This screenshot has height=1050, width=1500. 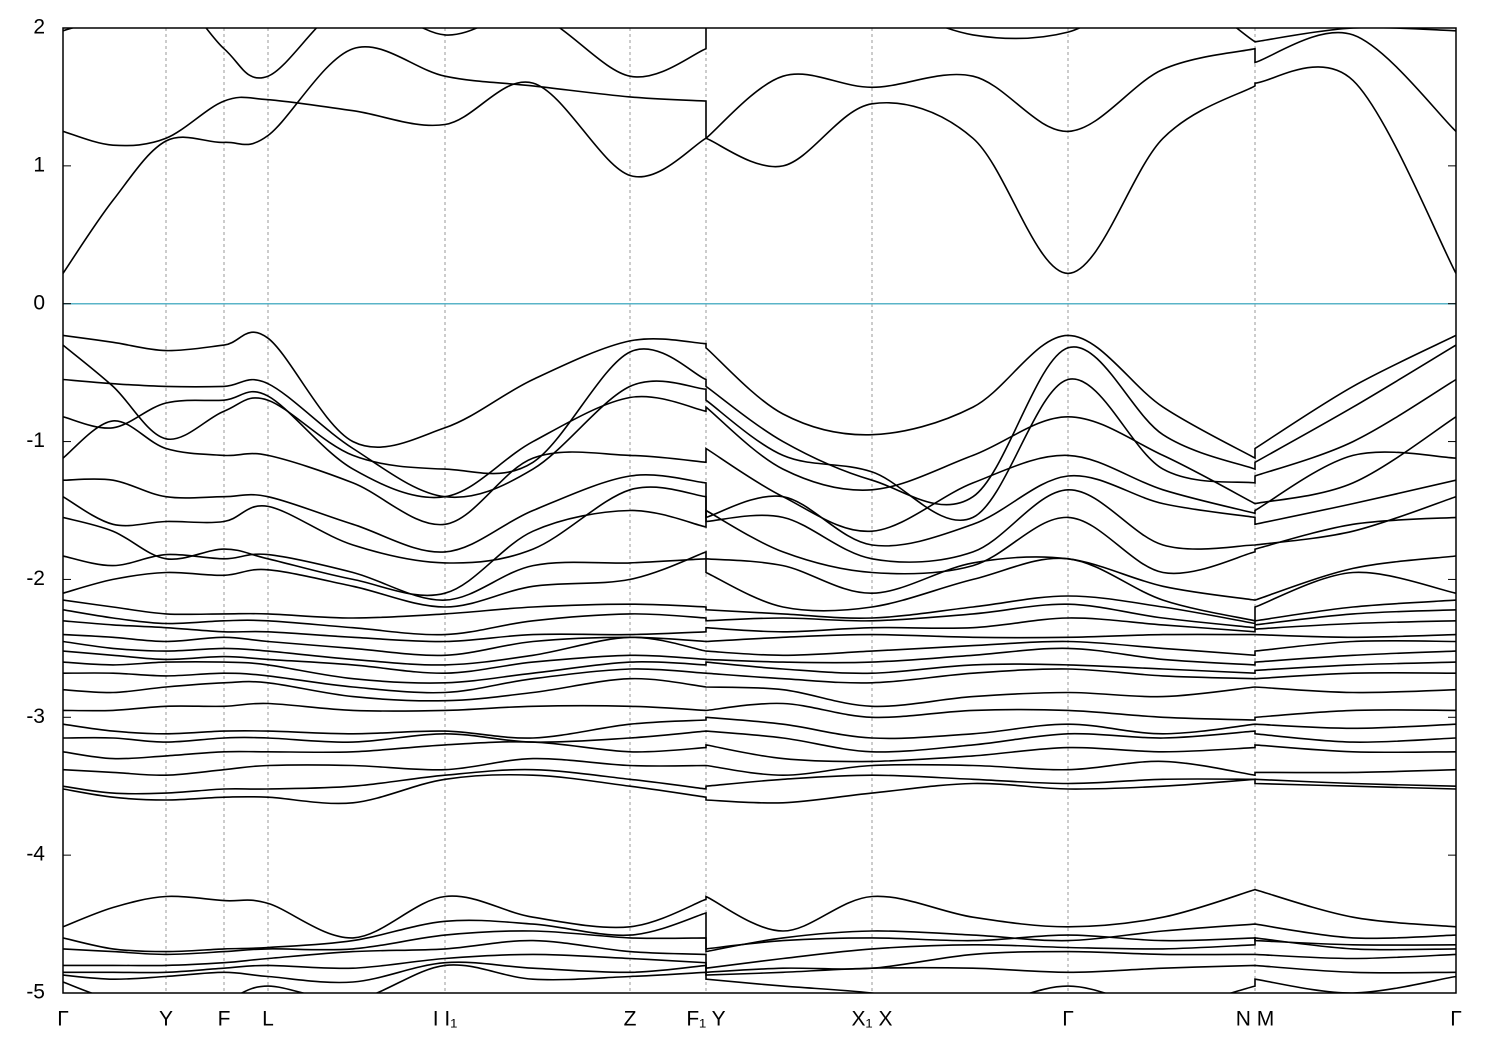 What do you see at coordinates (39, 302) in the screenshot?
I see `y-tick-label: 0` at bounding box center [39, 302].